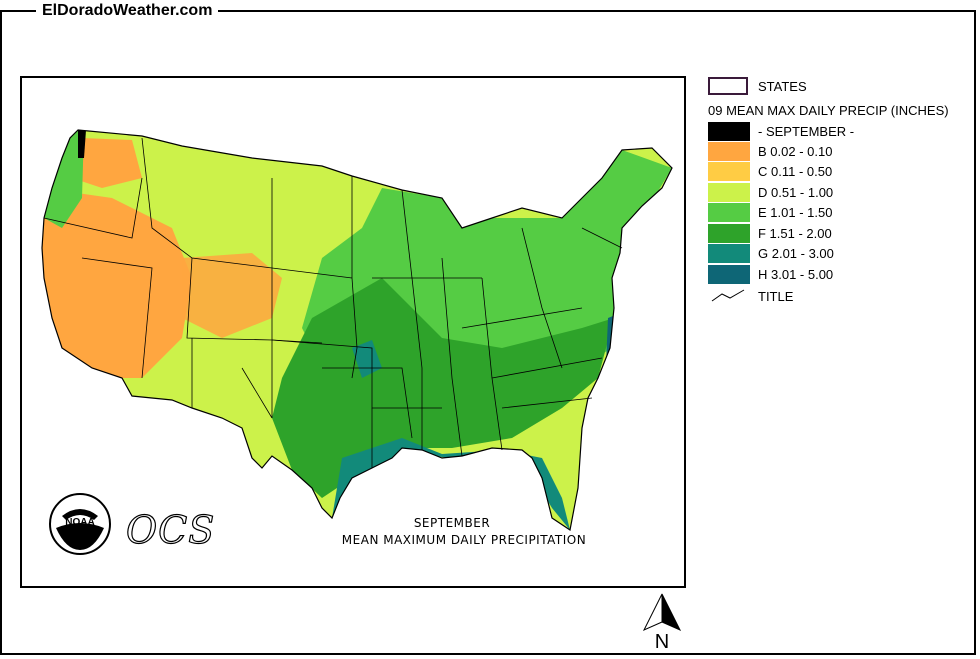 The image size is (980, 659). Describe the element at coordinates (662, 623) in the screenshot. I see `north-arrow-icon: N` at that location.